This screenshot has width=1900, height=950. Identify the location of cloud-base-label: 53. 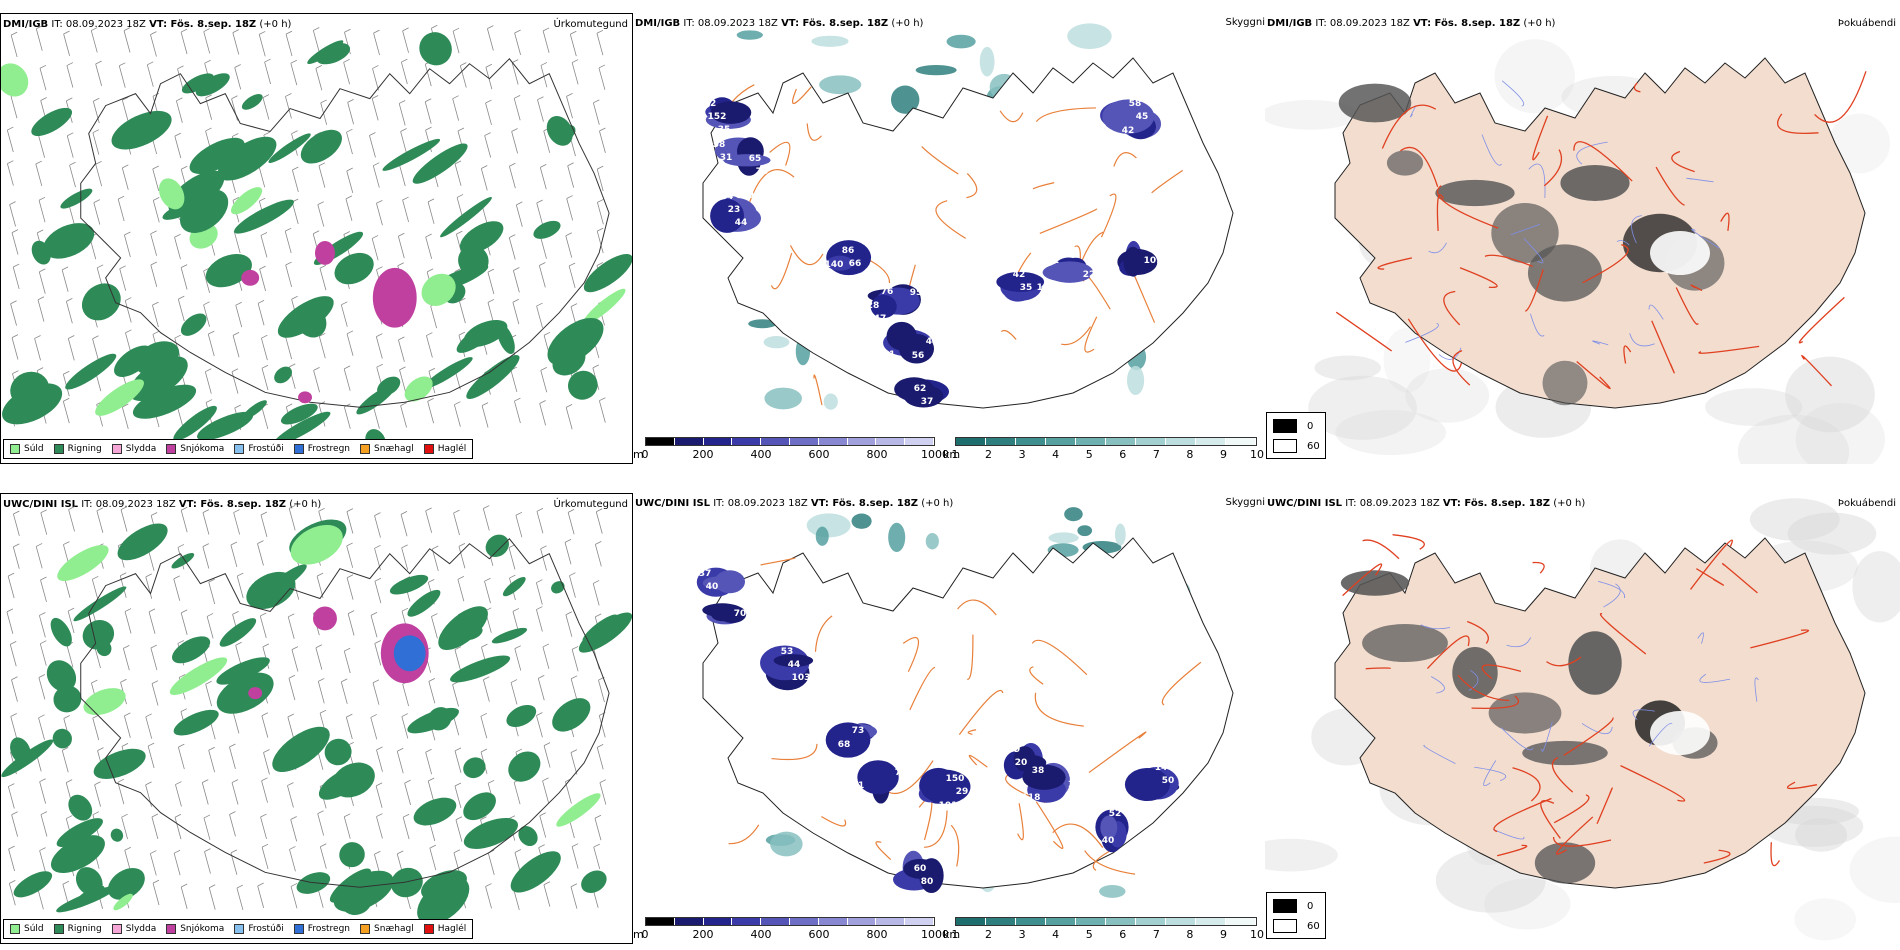
(787, 652).